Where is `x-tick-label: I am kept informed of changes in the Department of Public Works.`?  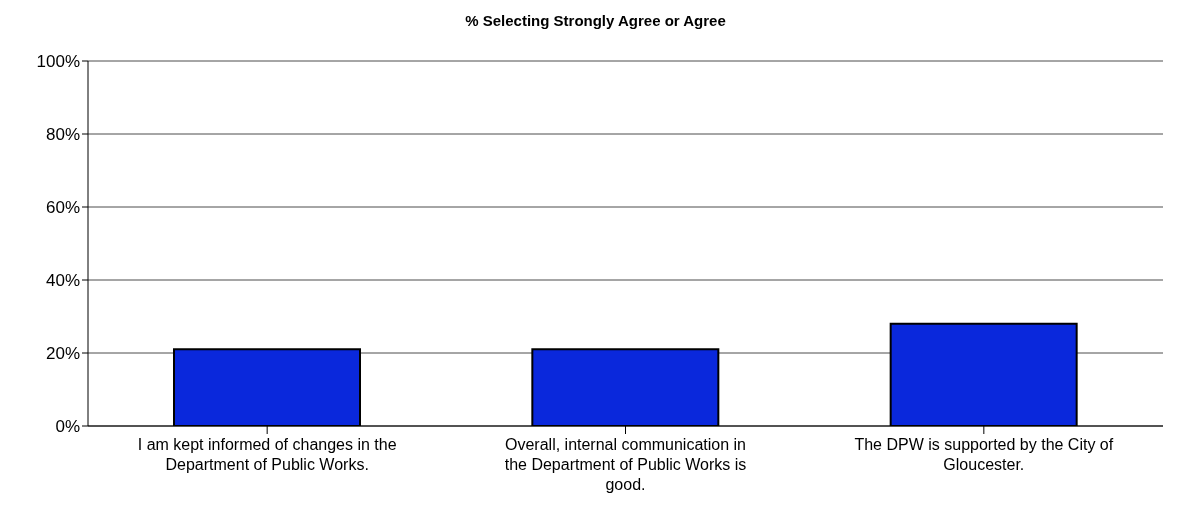
x-tick-label: I am kept informed of changes in the Department of Public Works. is located at coordinates (267, 454).